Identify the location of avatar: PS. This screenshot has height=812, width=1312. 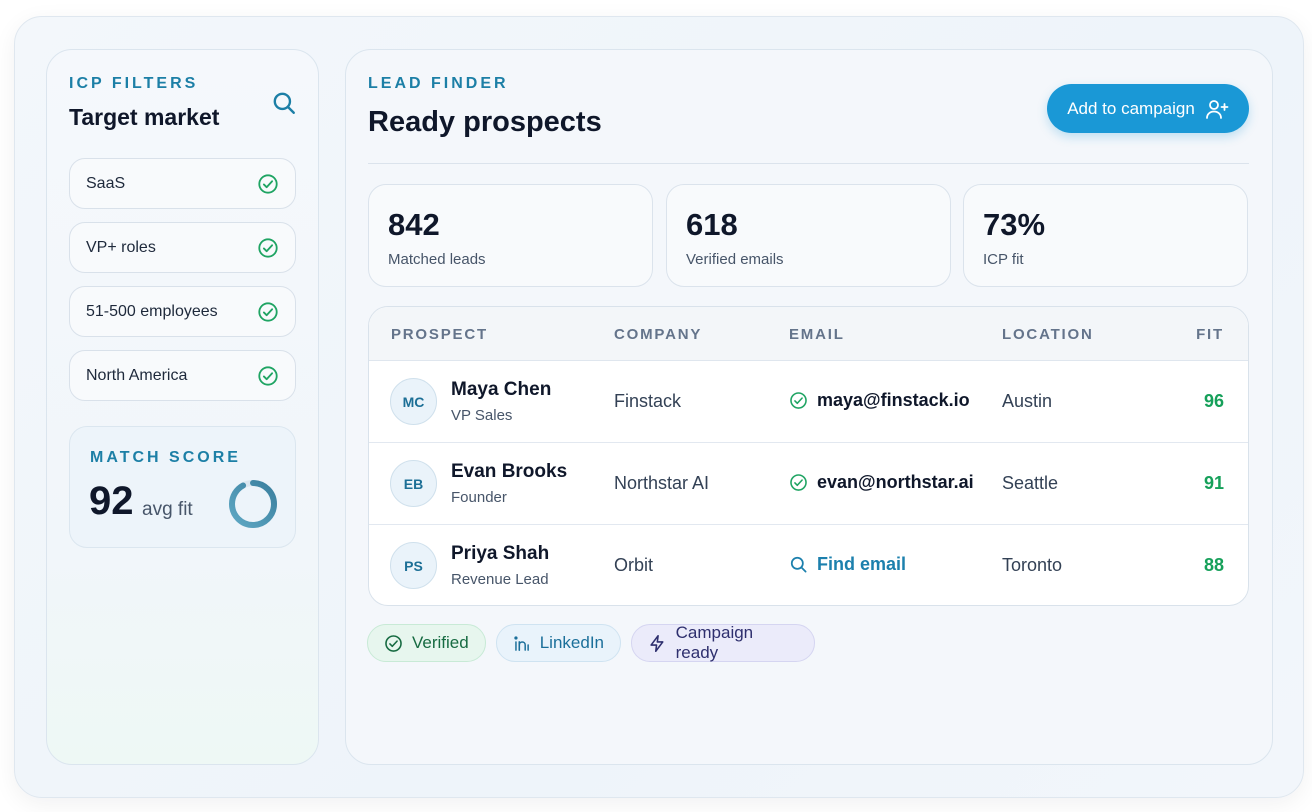
(413, 565).